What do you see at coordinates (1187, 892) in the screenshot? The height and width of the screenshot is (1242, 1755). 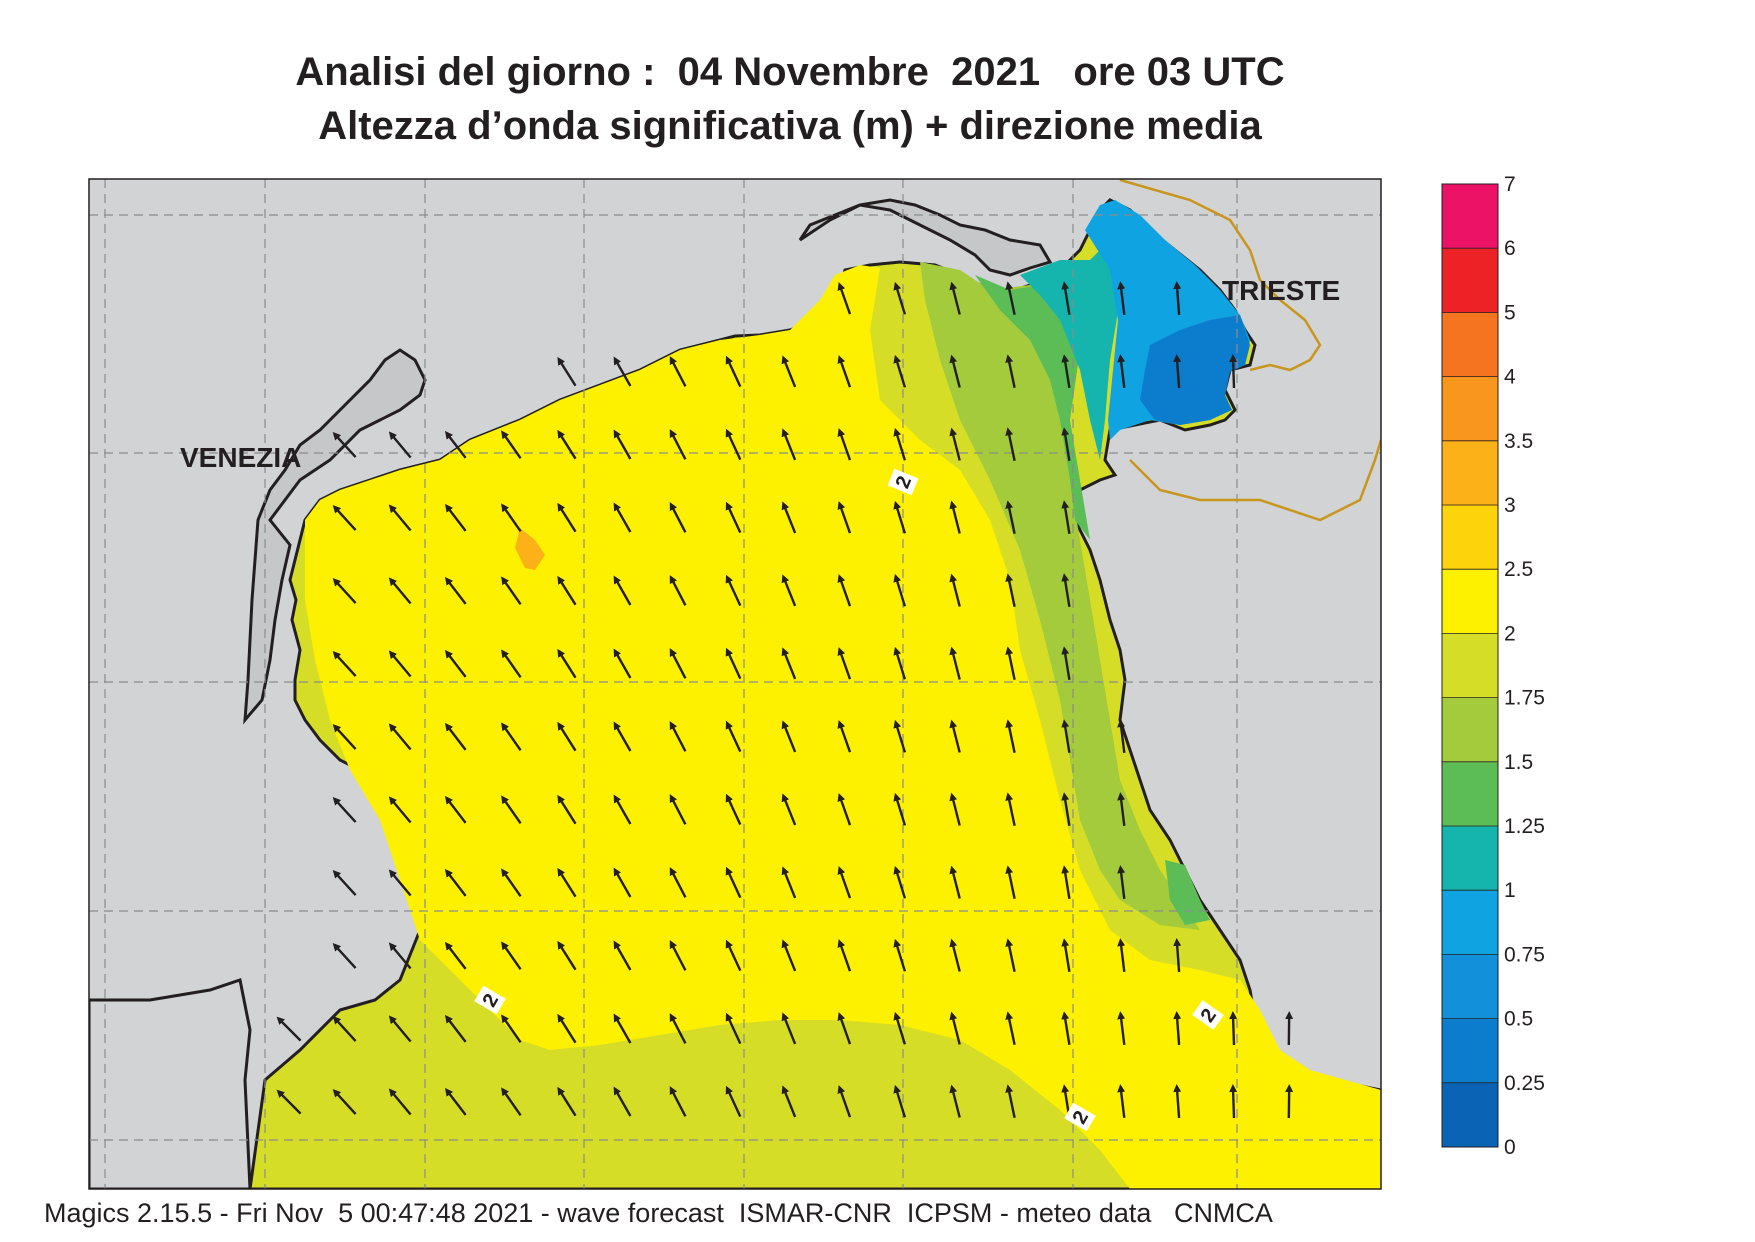 I see `wave-zone-1-5m-south` at bounding box center [1187, 892].